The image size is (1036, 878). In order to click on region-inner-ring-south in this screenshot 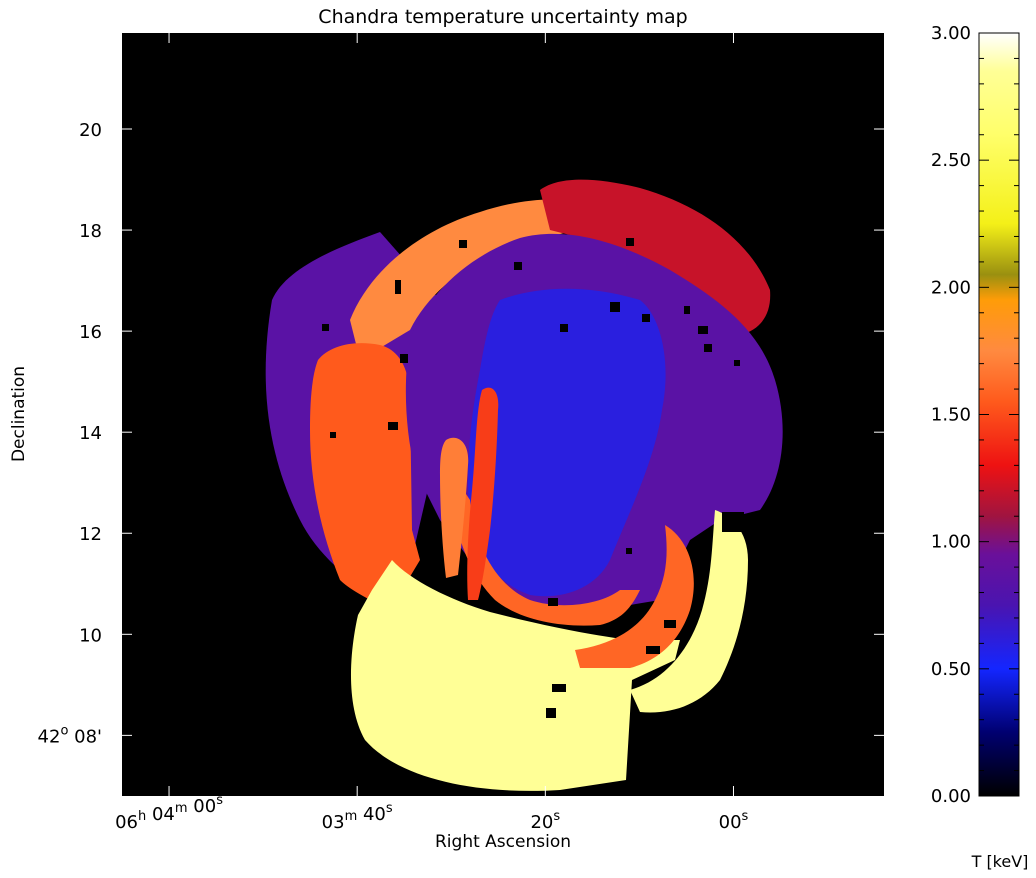, I will do `click(545, 548)`.